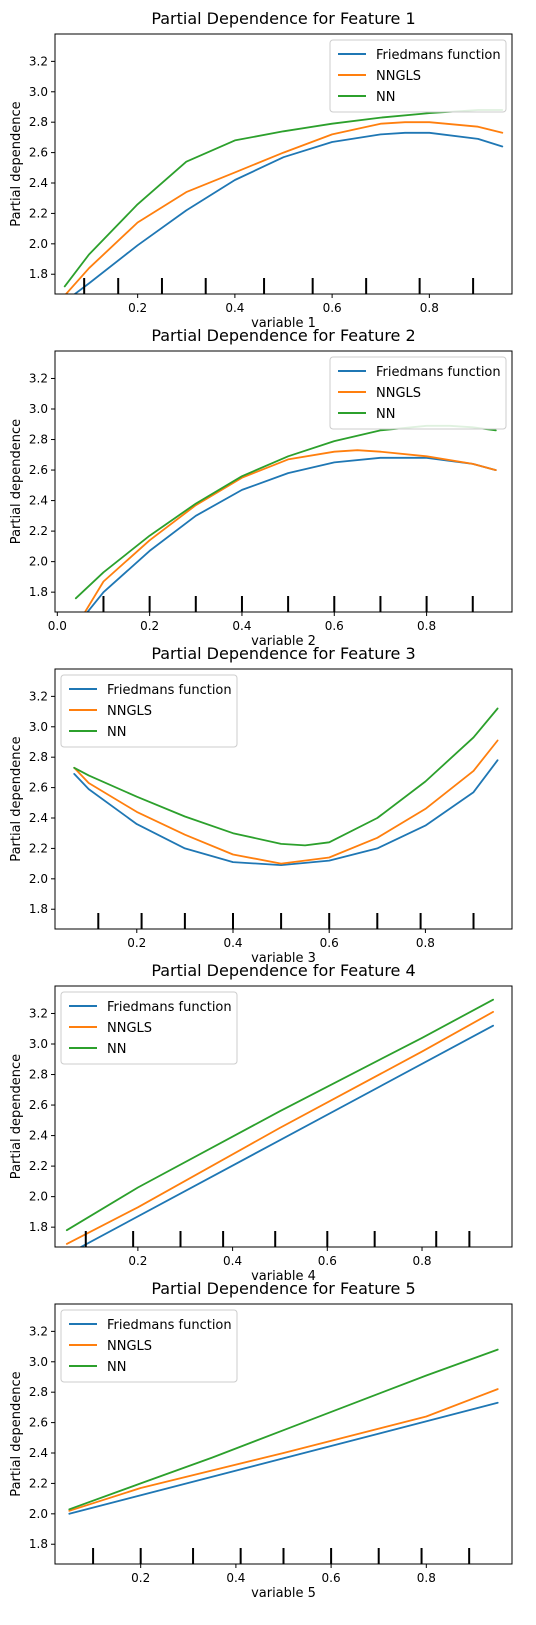 The height and width of the screenshot is (1625, 536). Describe the element at coordinates (283, 1276) in the screenshot. I see `x-axis-label: variable 4` at that location.